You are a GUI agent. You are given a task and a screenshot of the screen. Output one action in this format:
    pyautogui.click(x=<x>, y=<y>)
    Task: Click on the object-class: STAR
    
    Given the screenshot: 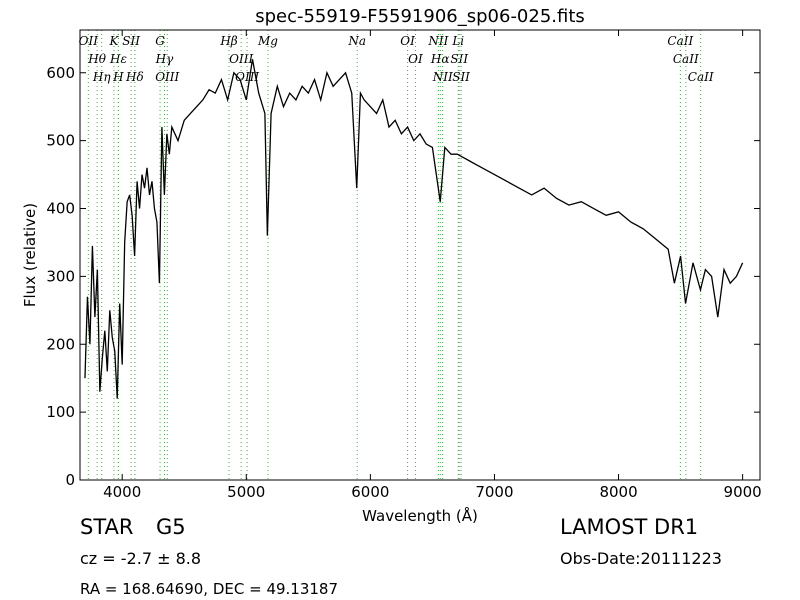 What is the action you would take?
    pyautogui.click(x=106, y=527)
    